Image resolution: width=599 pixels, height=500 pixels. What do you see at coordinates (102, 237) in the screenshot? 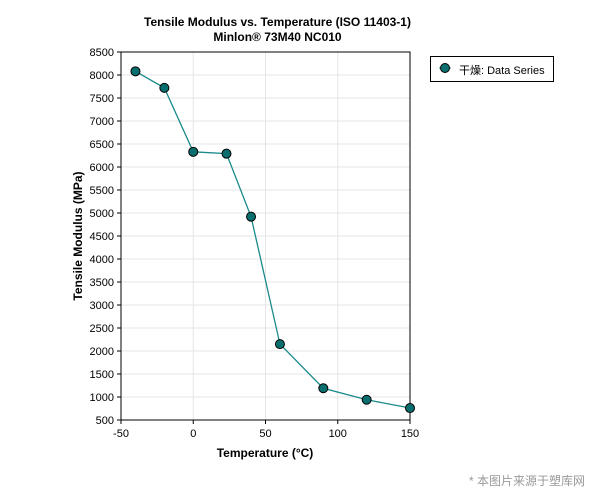
I see `y-tick-label: 4500` at bounding box center [102, 237].